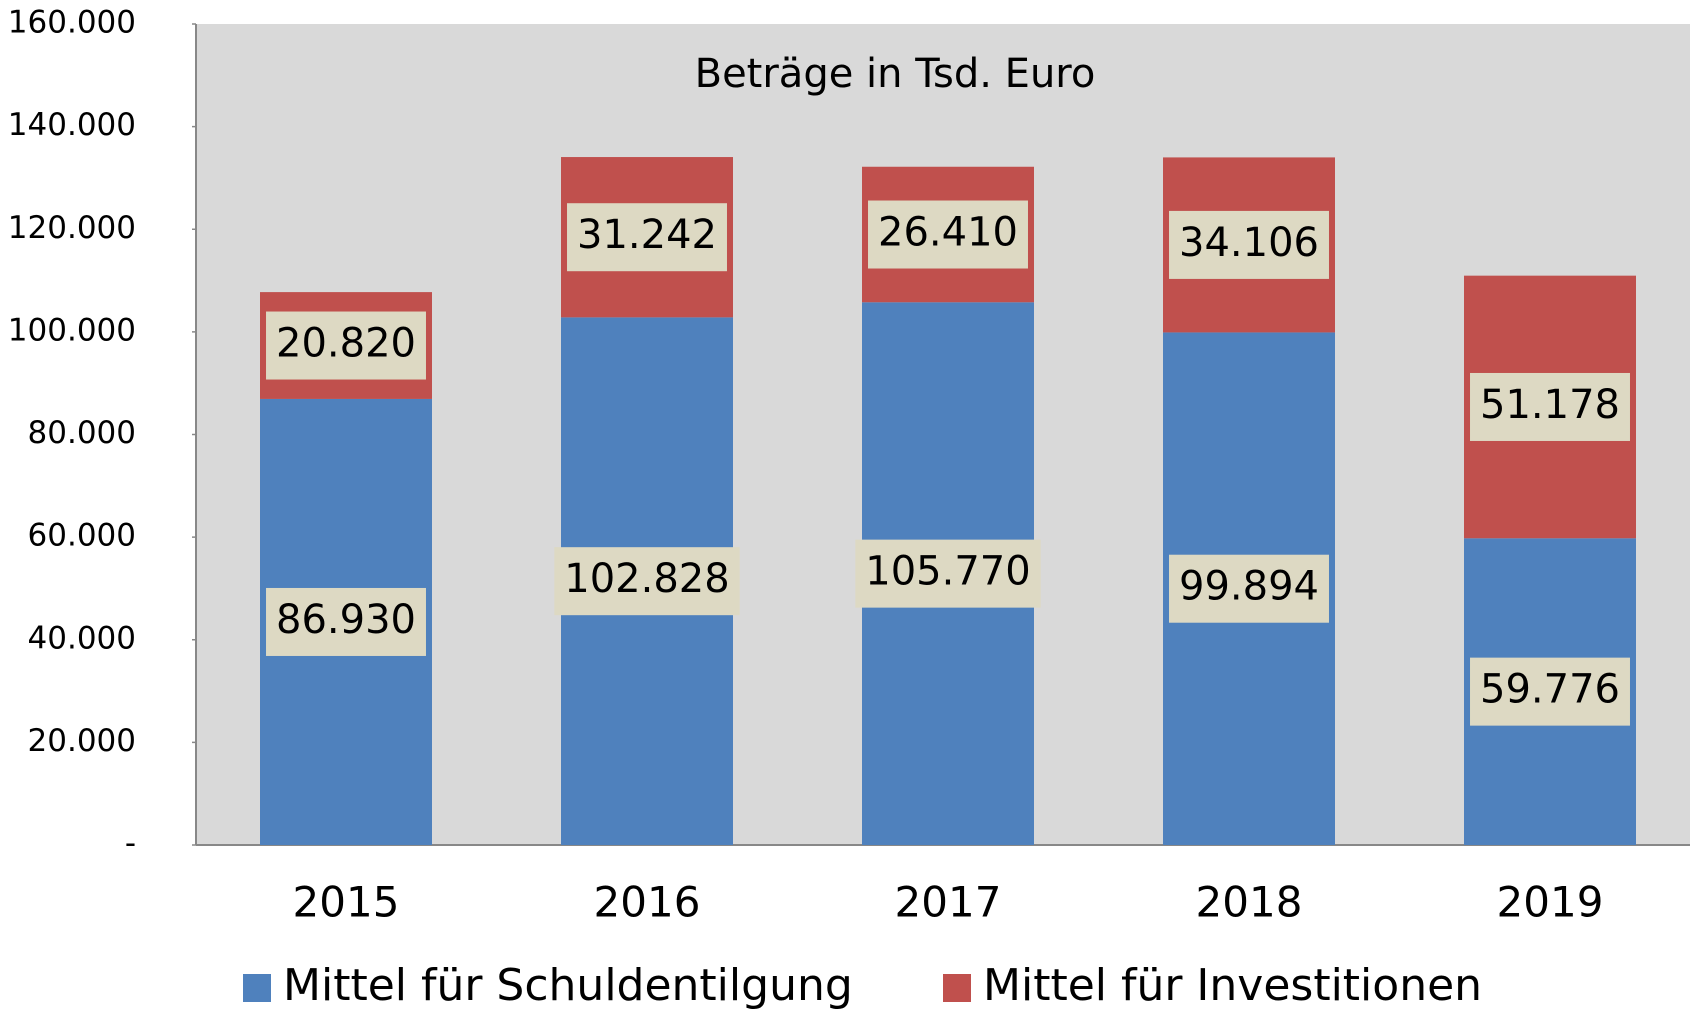  I want to click on value-label: 20.820, so click(346, 344).